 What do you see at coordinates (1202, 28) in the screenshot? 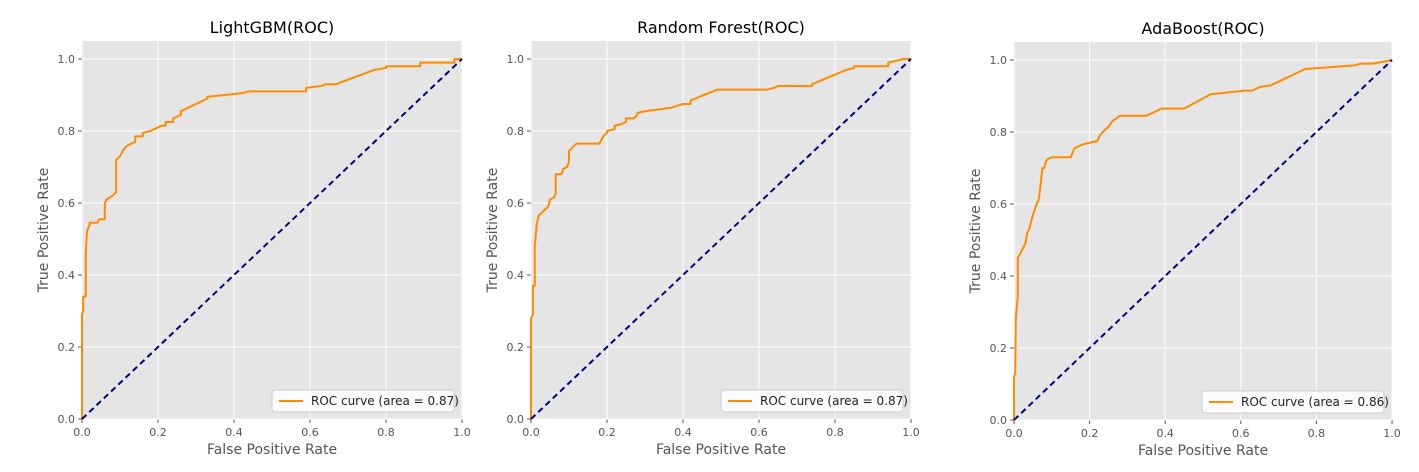
I see `chart-title: AdaBoost(ROC)` at bounding box center [1202, 28].